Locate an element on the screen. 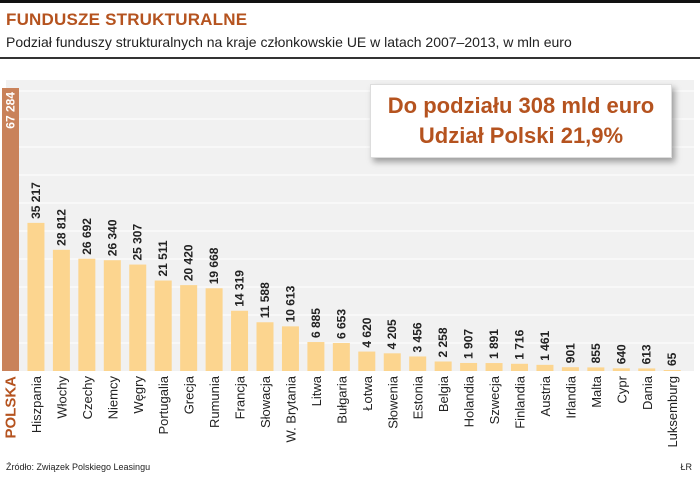 This screenshot has width=700, height=480. category-label: Finlandia is located at coordinates (520, 402).